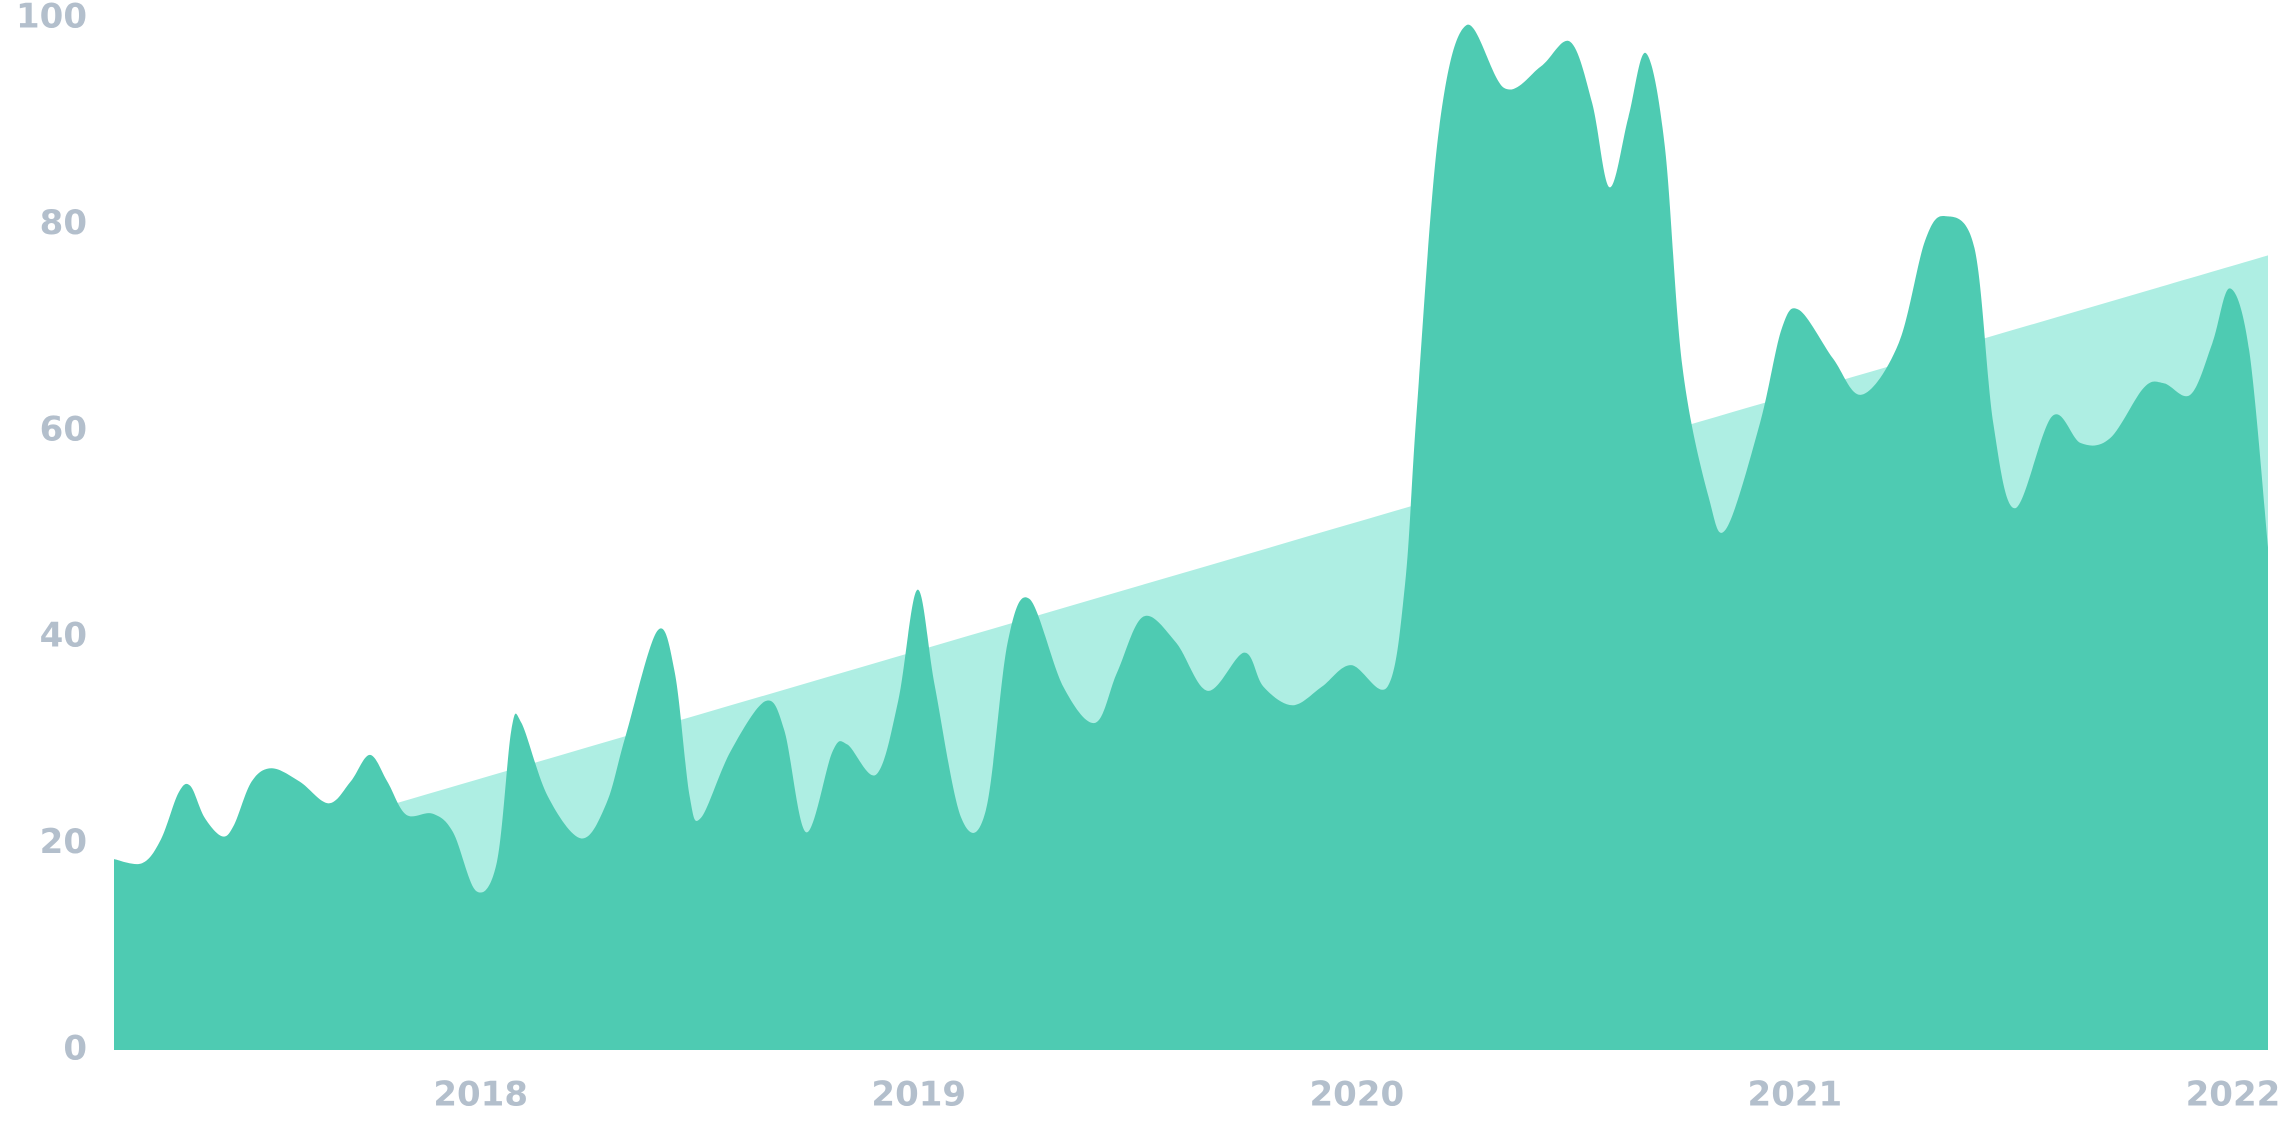 This screenshot has width=2290, height=1145. Describe the element at coordinates (918, 1095) in the screenshot. I see `x-tick-label: 2019` at that location.